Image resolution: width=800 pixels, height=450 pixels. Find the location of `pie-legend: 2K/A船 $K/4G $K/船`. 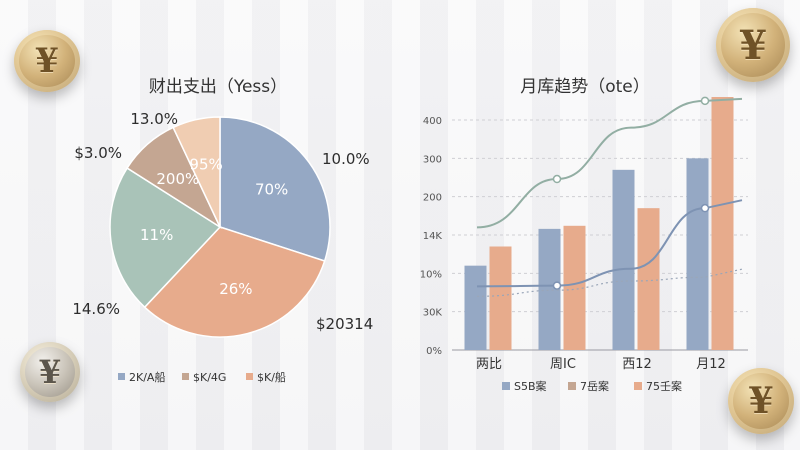

pie-legend: 2K/A船 $K/4G $K/船 is located at coordinates (202, 377).